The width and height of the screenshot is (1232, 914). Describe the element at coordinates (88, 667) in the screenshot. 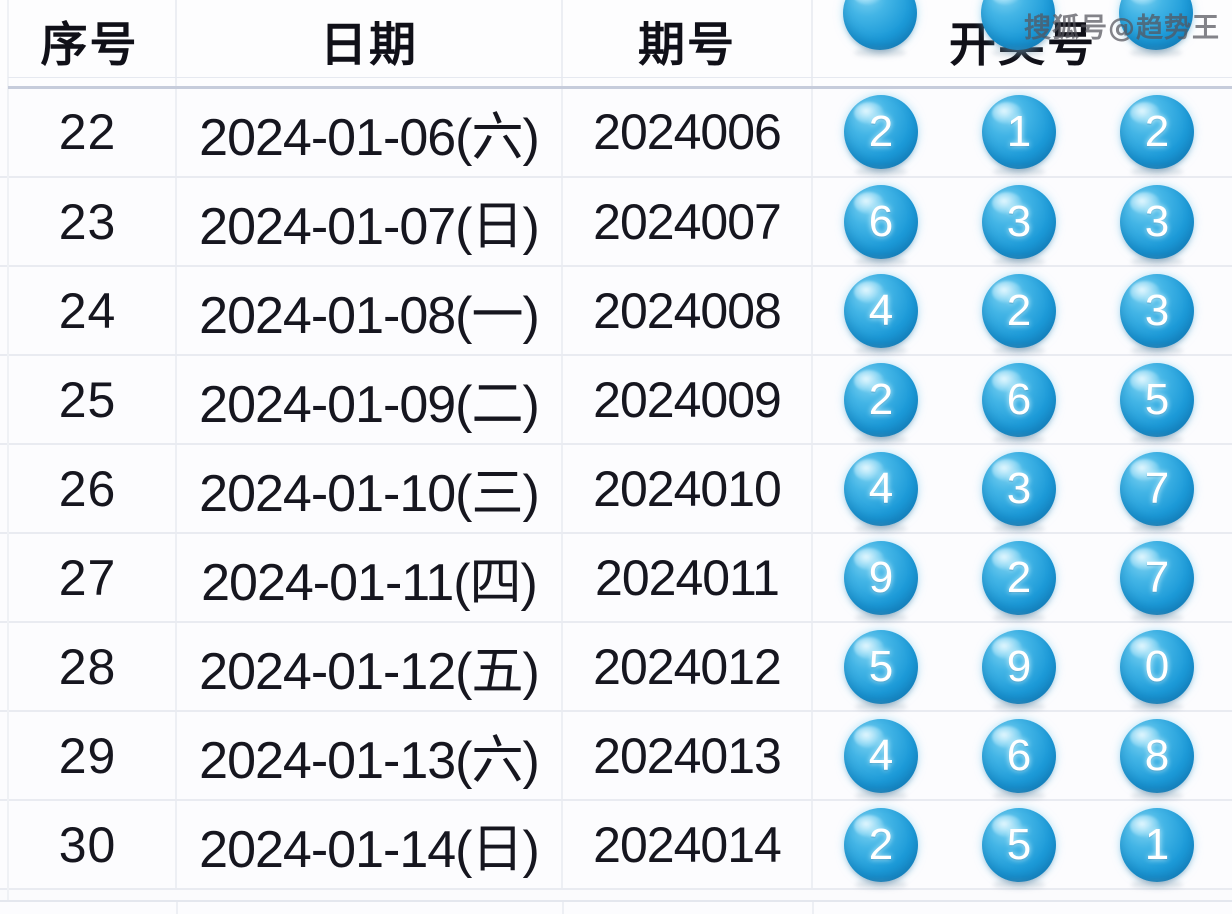

I see `cell-sequence: 28` at that location.